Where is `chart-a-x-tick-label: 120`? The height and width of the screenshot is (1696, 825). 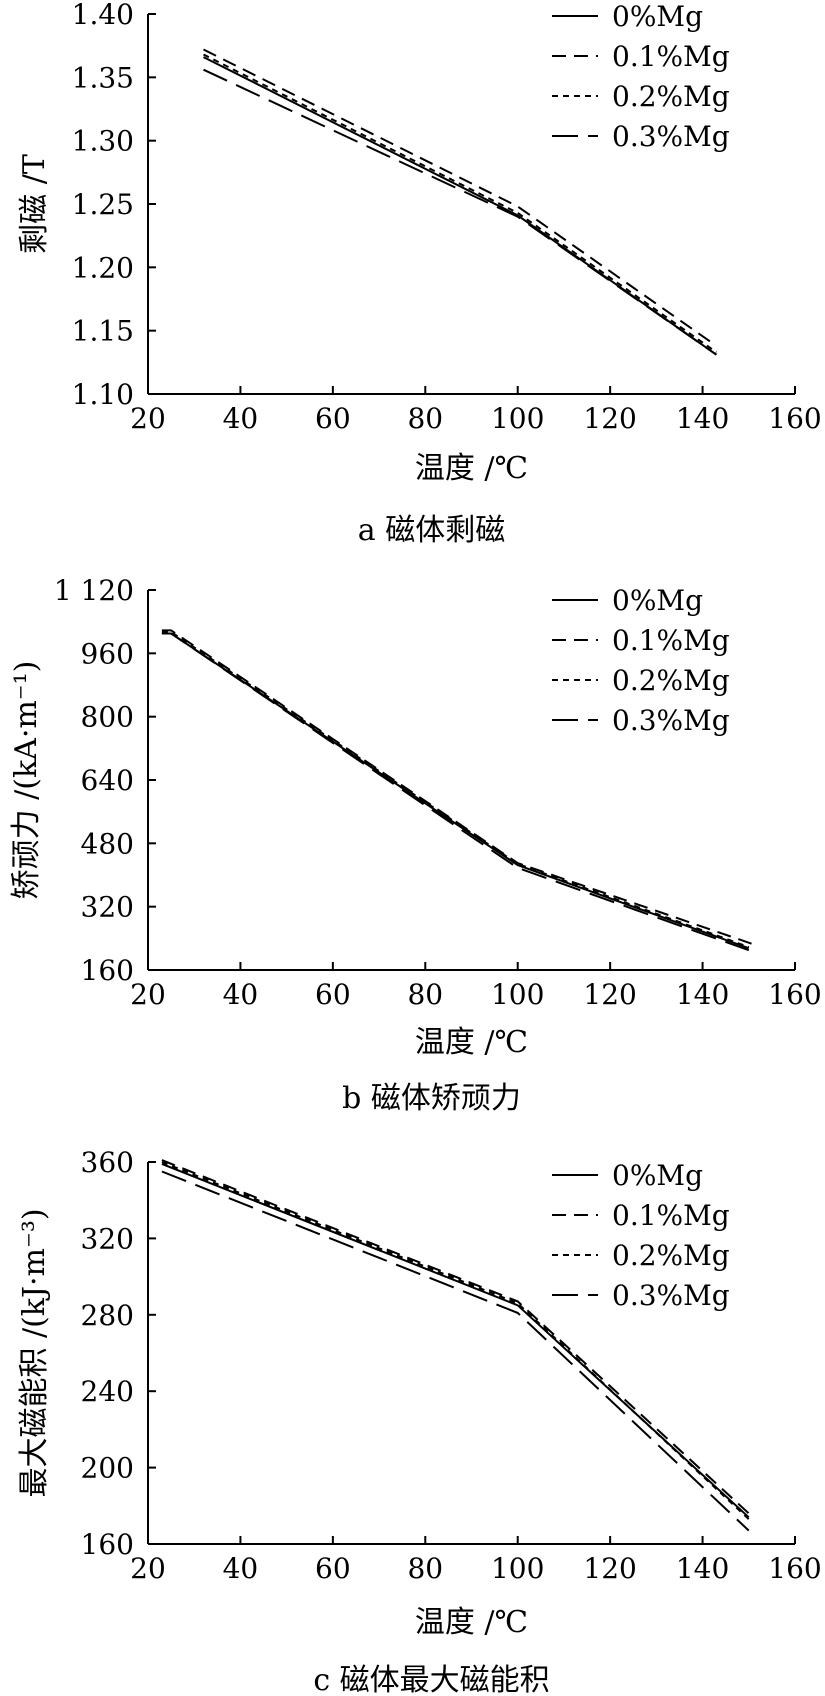 chart-a-x-tick-label: 120 is located at coordinates (609, 418).